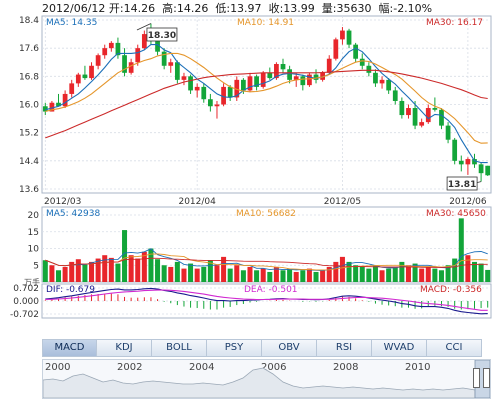  What do you see at coordinates (73, 214) in the screenshot?
I see `volume-ma5-label: MA5: 42938` at bounding box center [73, 214].